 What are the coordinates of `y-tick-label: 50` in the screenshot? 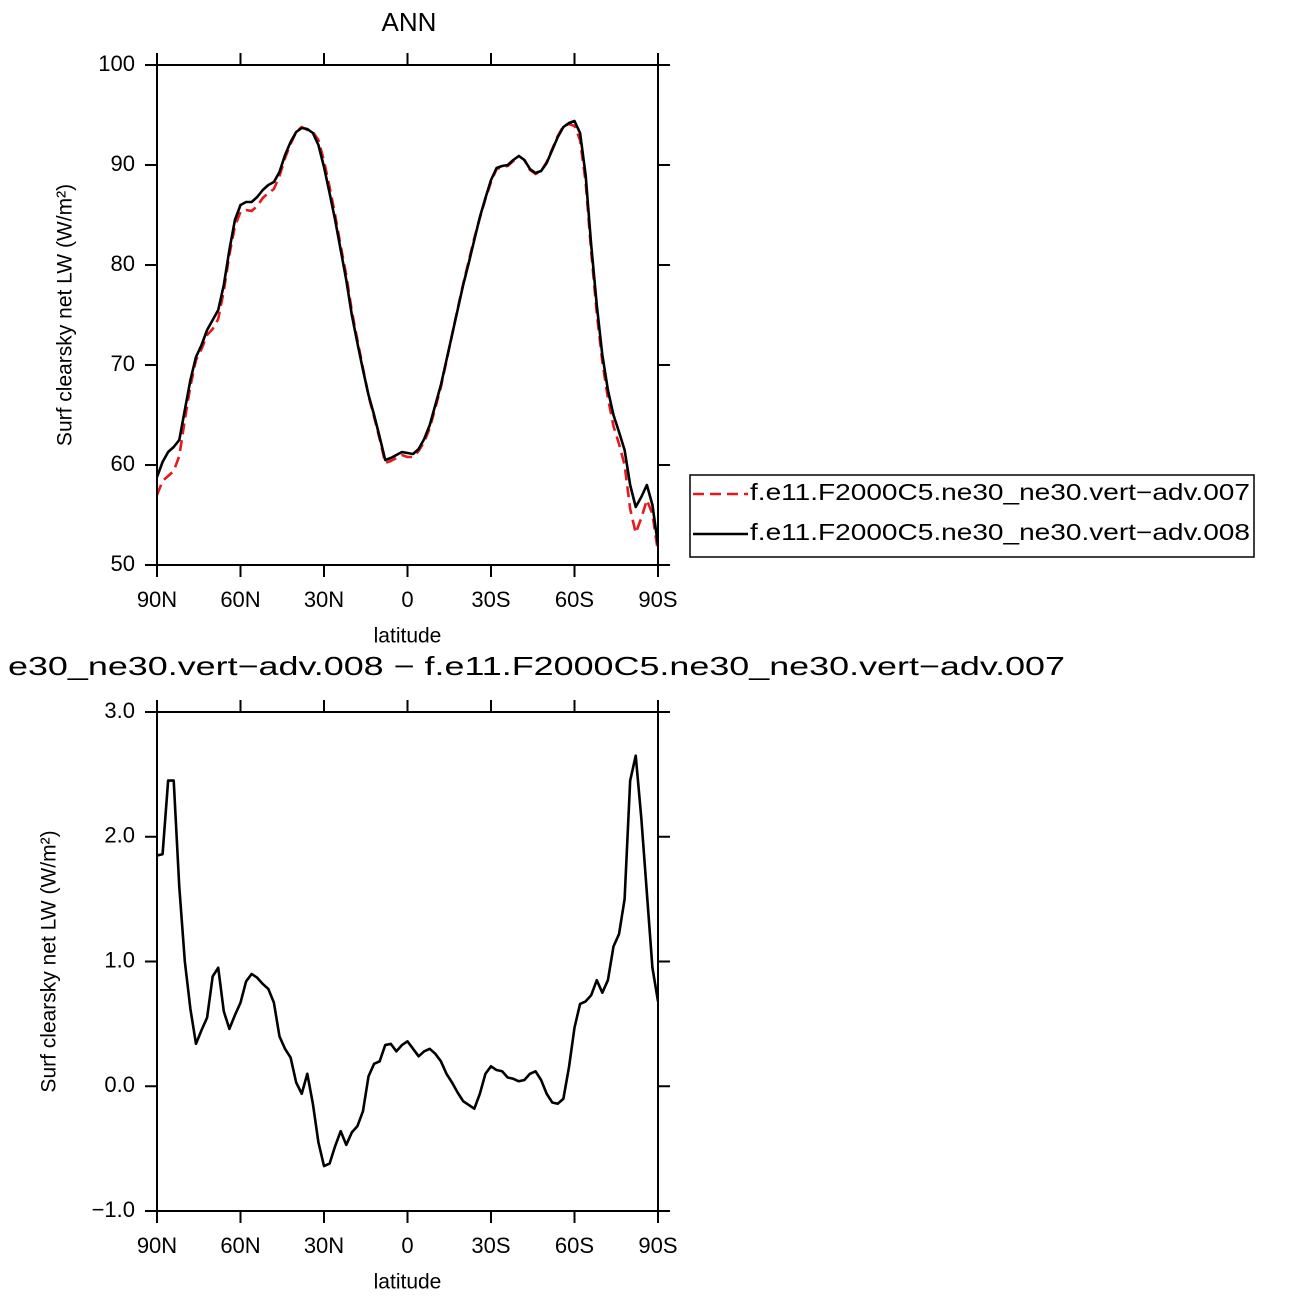 It's located at (123, 563).